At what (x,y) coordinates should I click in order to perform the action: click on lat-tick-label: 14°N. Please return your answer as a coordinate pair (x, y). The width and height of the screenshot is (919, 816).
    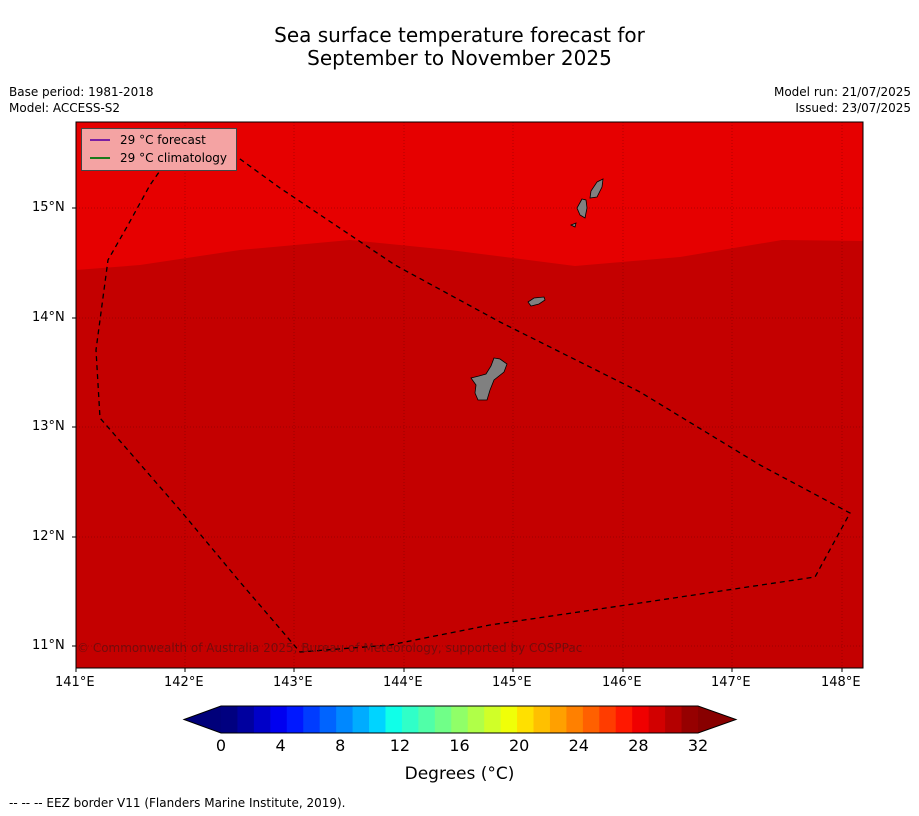
    Looking at the image, I should click on (48, 317).